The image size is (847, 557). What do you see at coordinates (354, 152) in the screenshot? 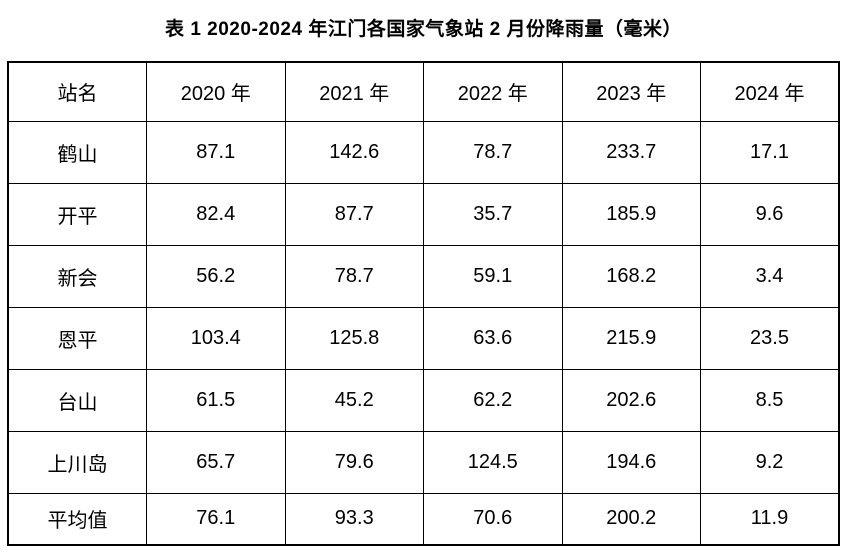
I see `value-cell: 142.6` at bounding box center [354, 152].